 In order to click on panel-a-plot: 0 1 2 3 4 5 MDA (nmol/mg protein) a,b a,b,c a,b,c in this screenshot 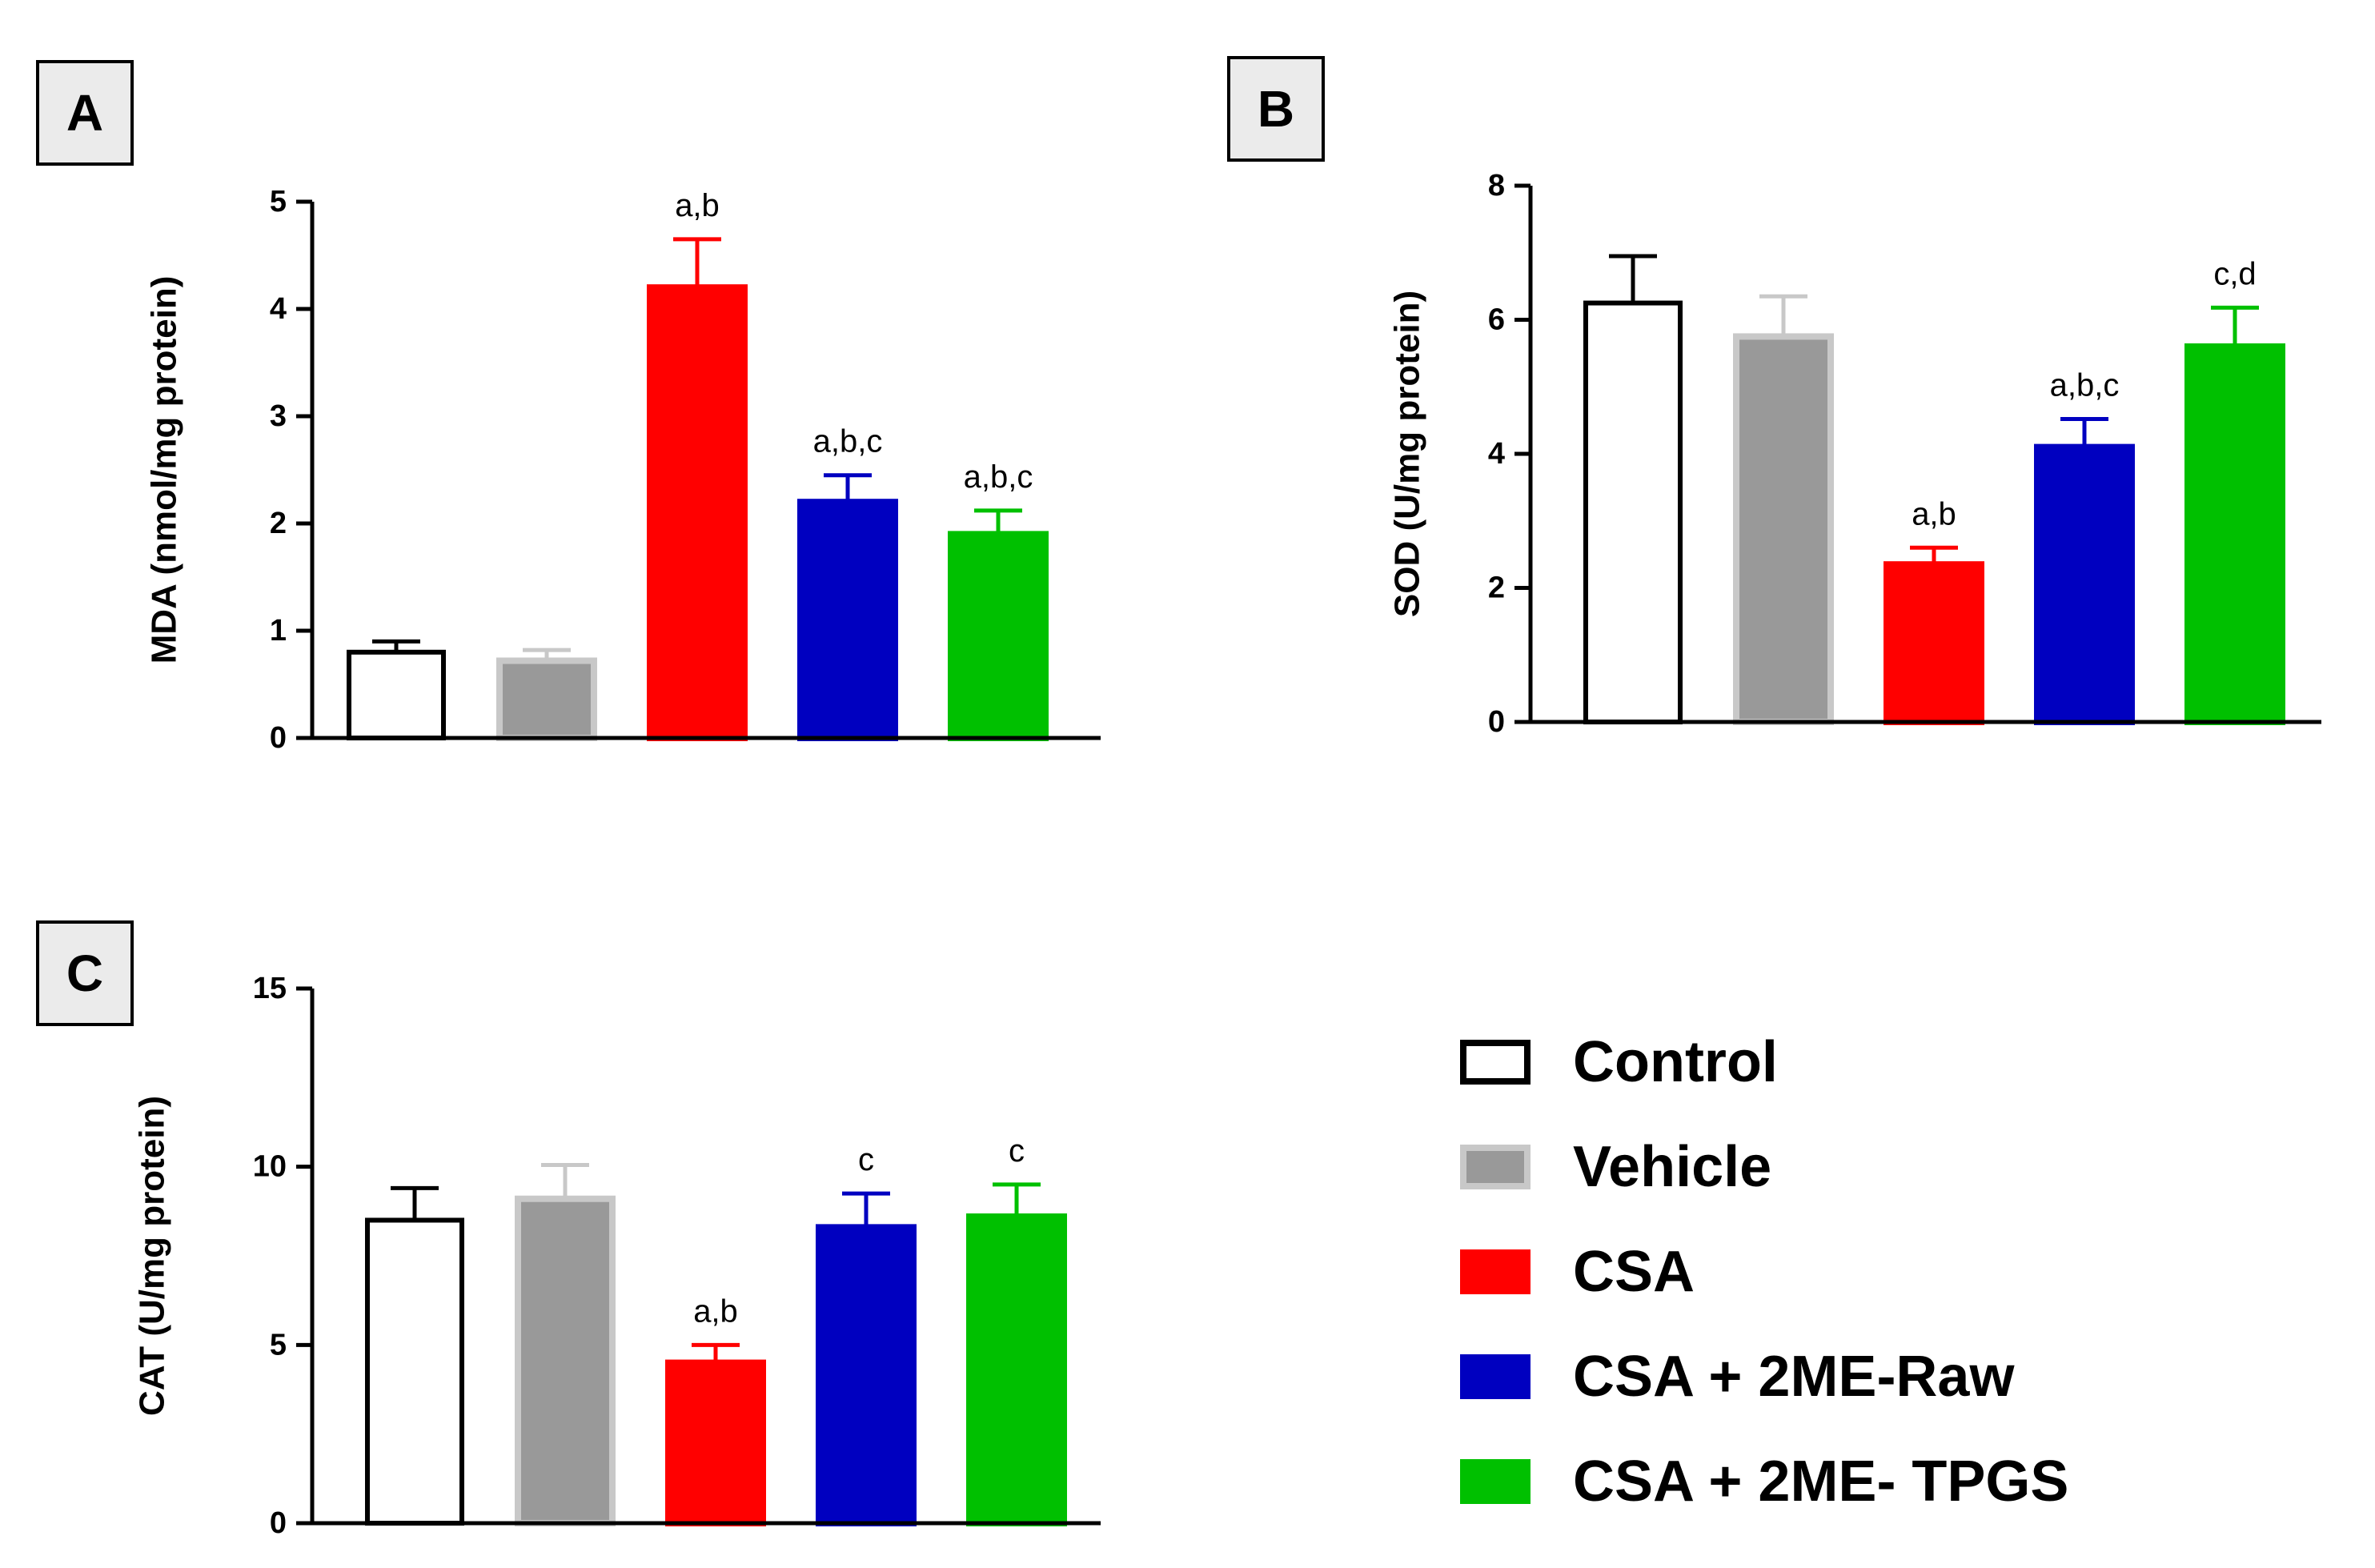, I will do `click(623, 470)`.